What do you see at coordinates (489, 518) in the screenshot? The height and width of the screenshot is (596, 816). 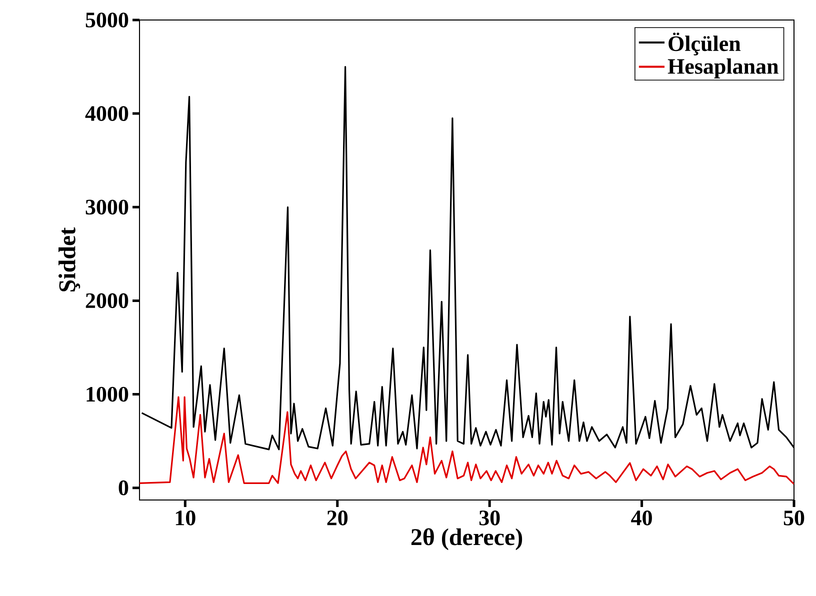 I see `x-tick-label: 30` at bounding box center [489, 518].